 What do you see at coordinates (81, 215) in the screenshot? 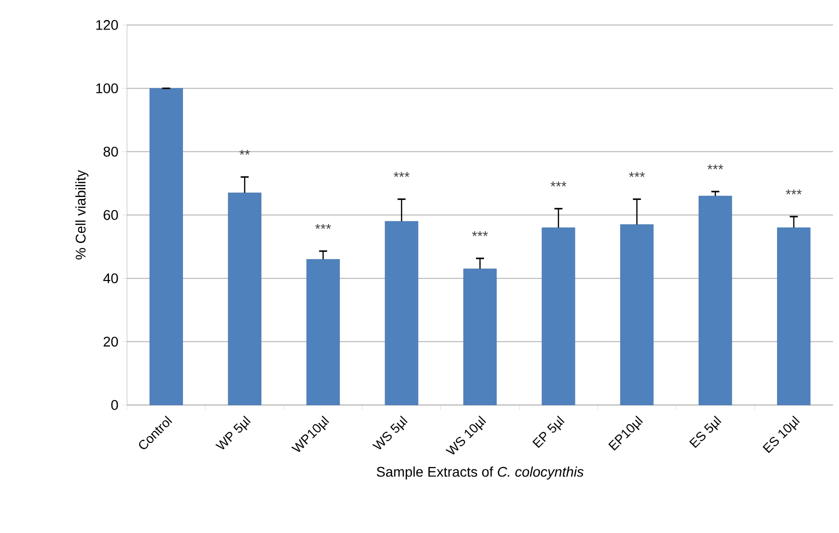
I see `y-axis-title: % Cell viability` at bounding box center [81, 215].